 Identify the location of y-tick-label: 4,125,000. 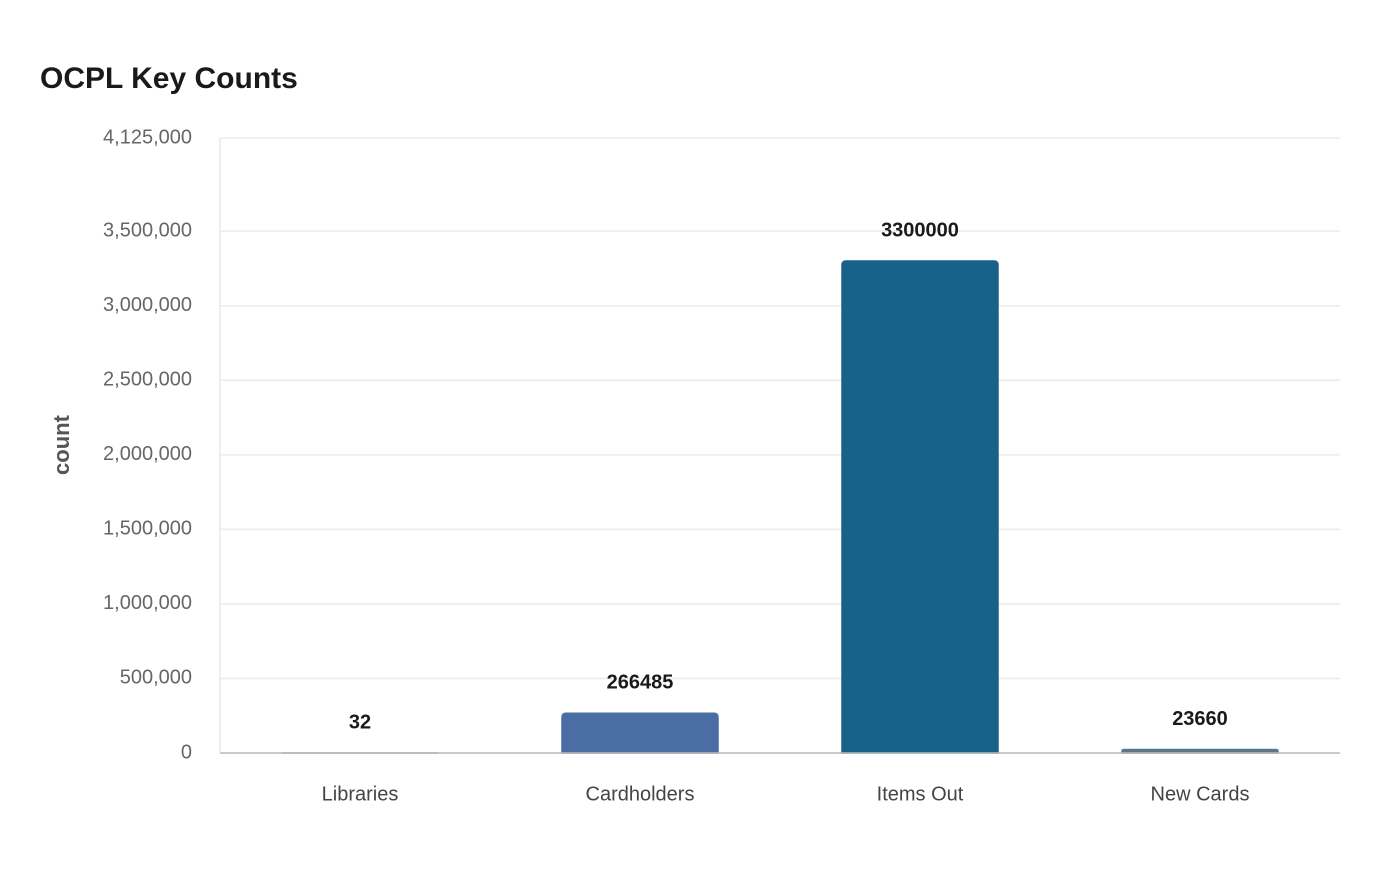
(147, 137).